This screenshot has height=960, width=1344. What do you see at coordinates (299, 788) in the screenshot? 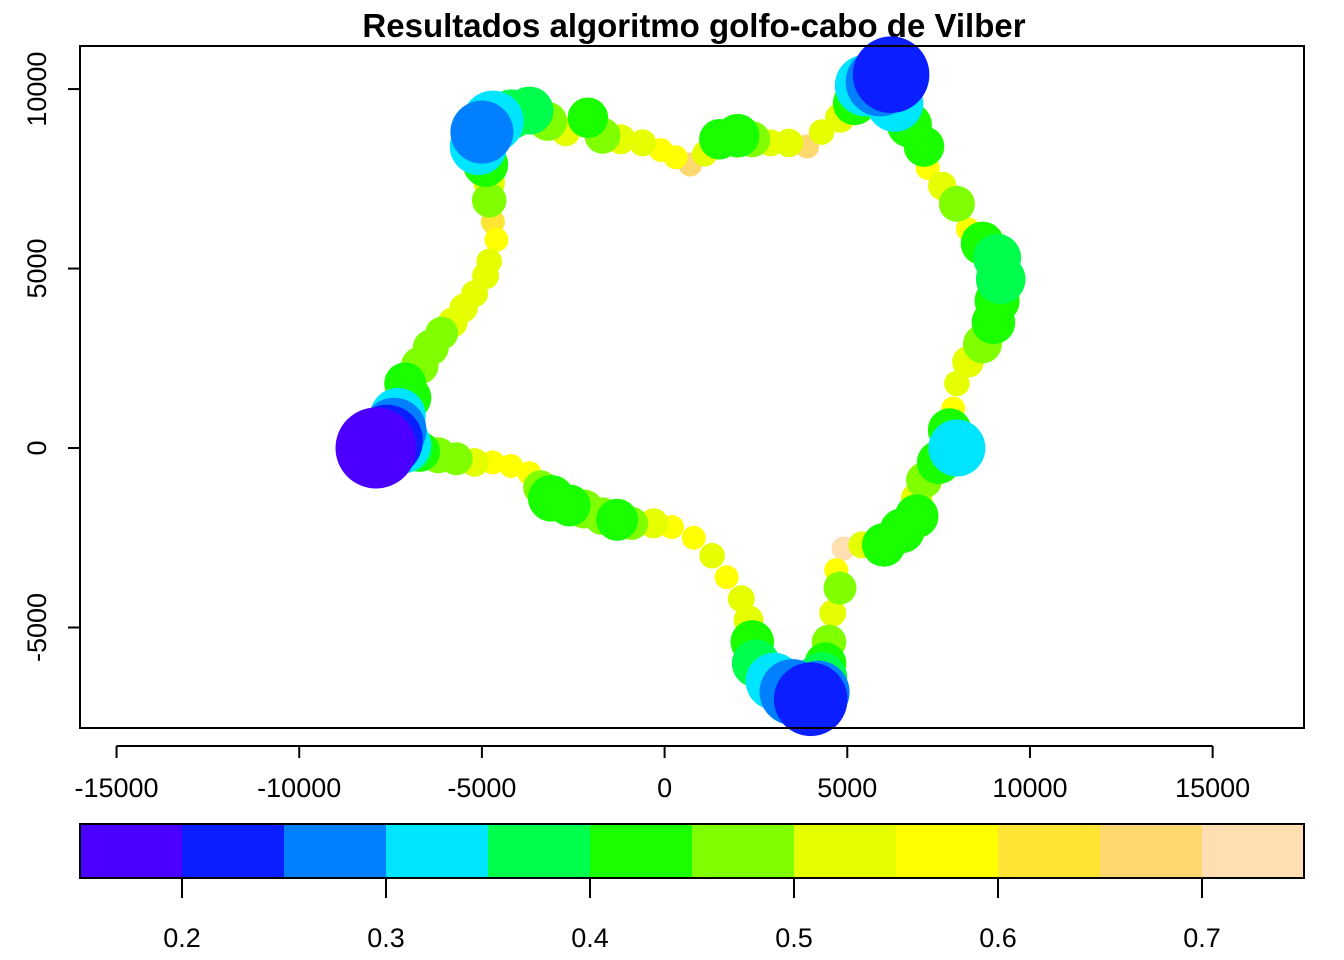
I see `x-tick-label: -10000` at bounding box center [299, 788].